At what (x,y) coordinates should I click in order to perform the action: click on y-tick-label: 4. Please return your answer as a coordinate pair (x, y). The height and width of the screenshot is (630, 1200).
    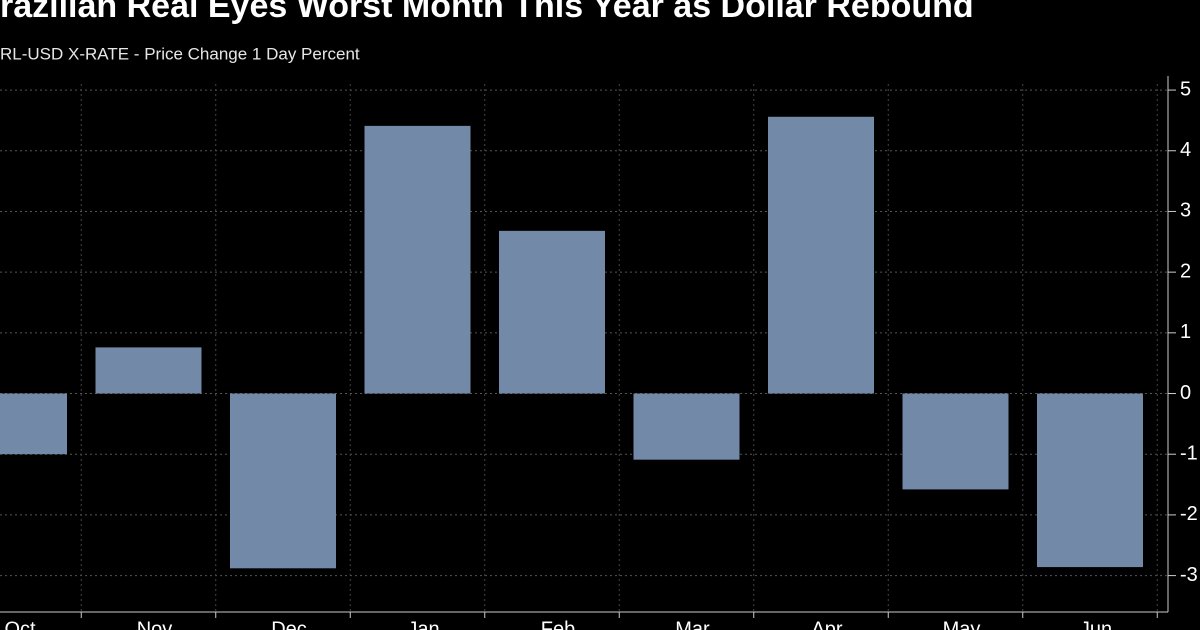
    Looking at the image, I should click on (1185, 150).